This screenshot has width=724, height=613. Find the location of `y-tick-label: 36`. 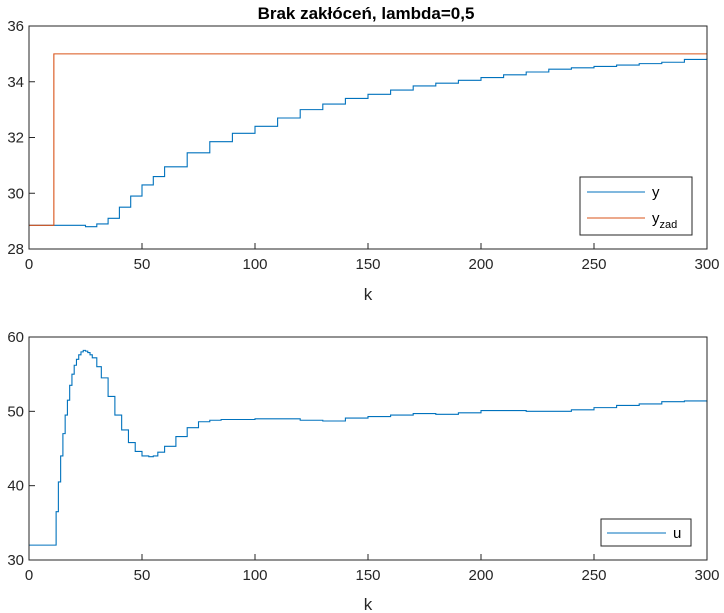

y-tick-label: 36 is located at coordinates (15, 26).